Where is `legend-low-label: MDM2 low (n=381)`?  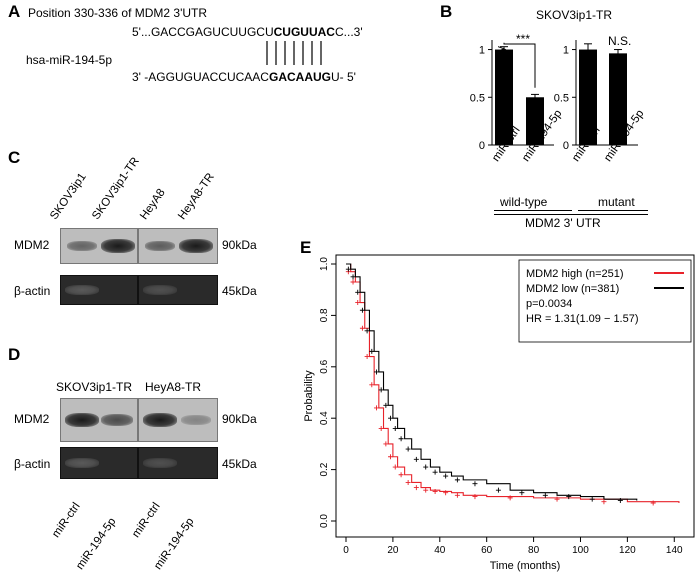 legend-low-label: MDM2 low (n=381) is located at coordinates (572, 289).